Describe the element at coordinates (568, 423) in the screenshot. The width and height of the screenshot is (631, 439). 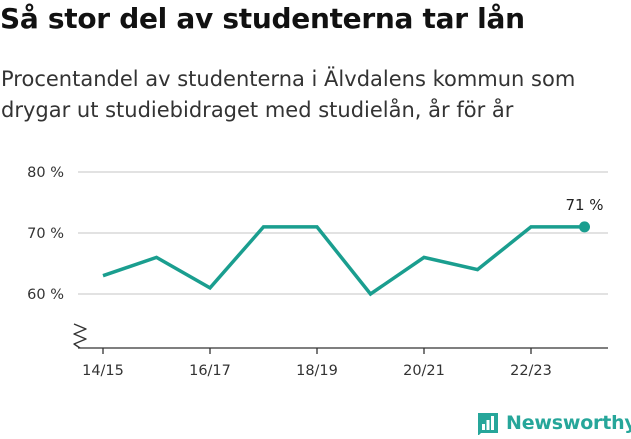
I see `brand-name: Newsworthy` at that location.